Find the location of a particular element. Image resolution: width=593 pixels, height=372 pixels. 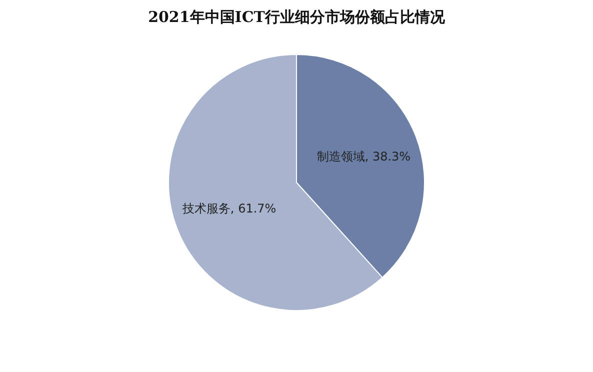

slice-label: 技术服务, 61.7% is located at coordinates (228, 208).